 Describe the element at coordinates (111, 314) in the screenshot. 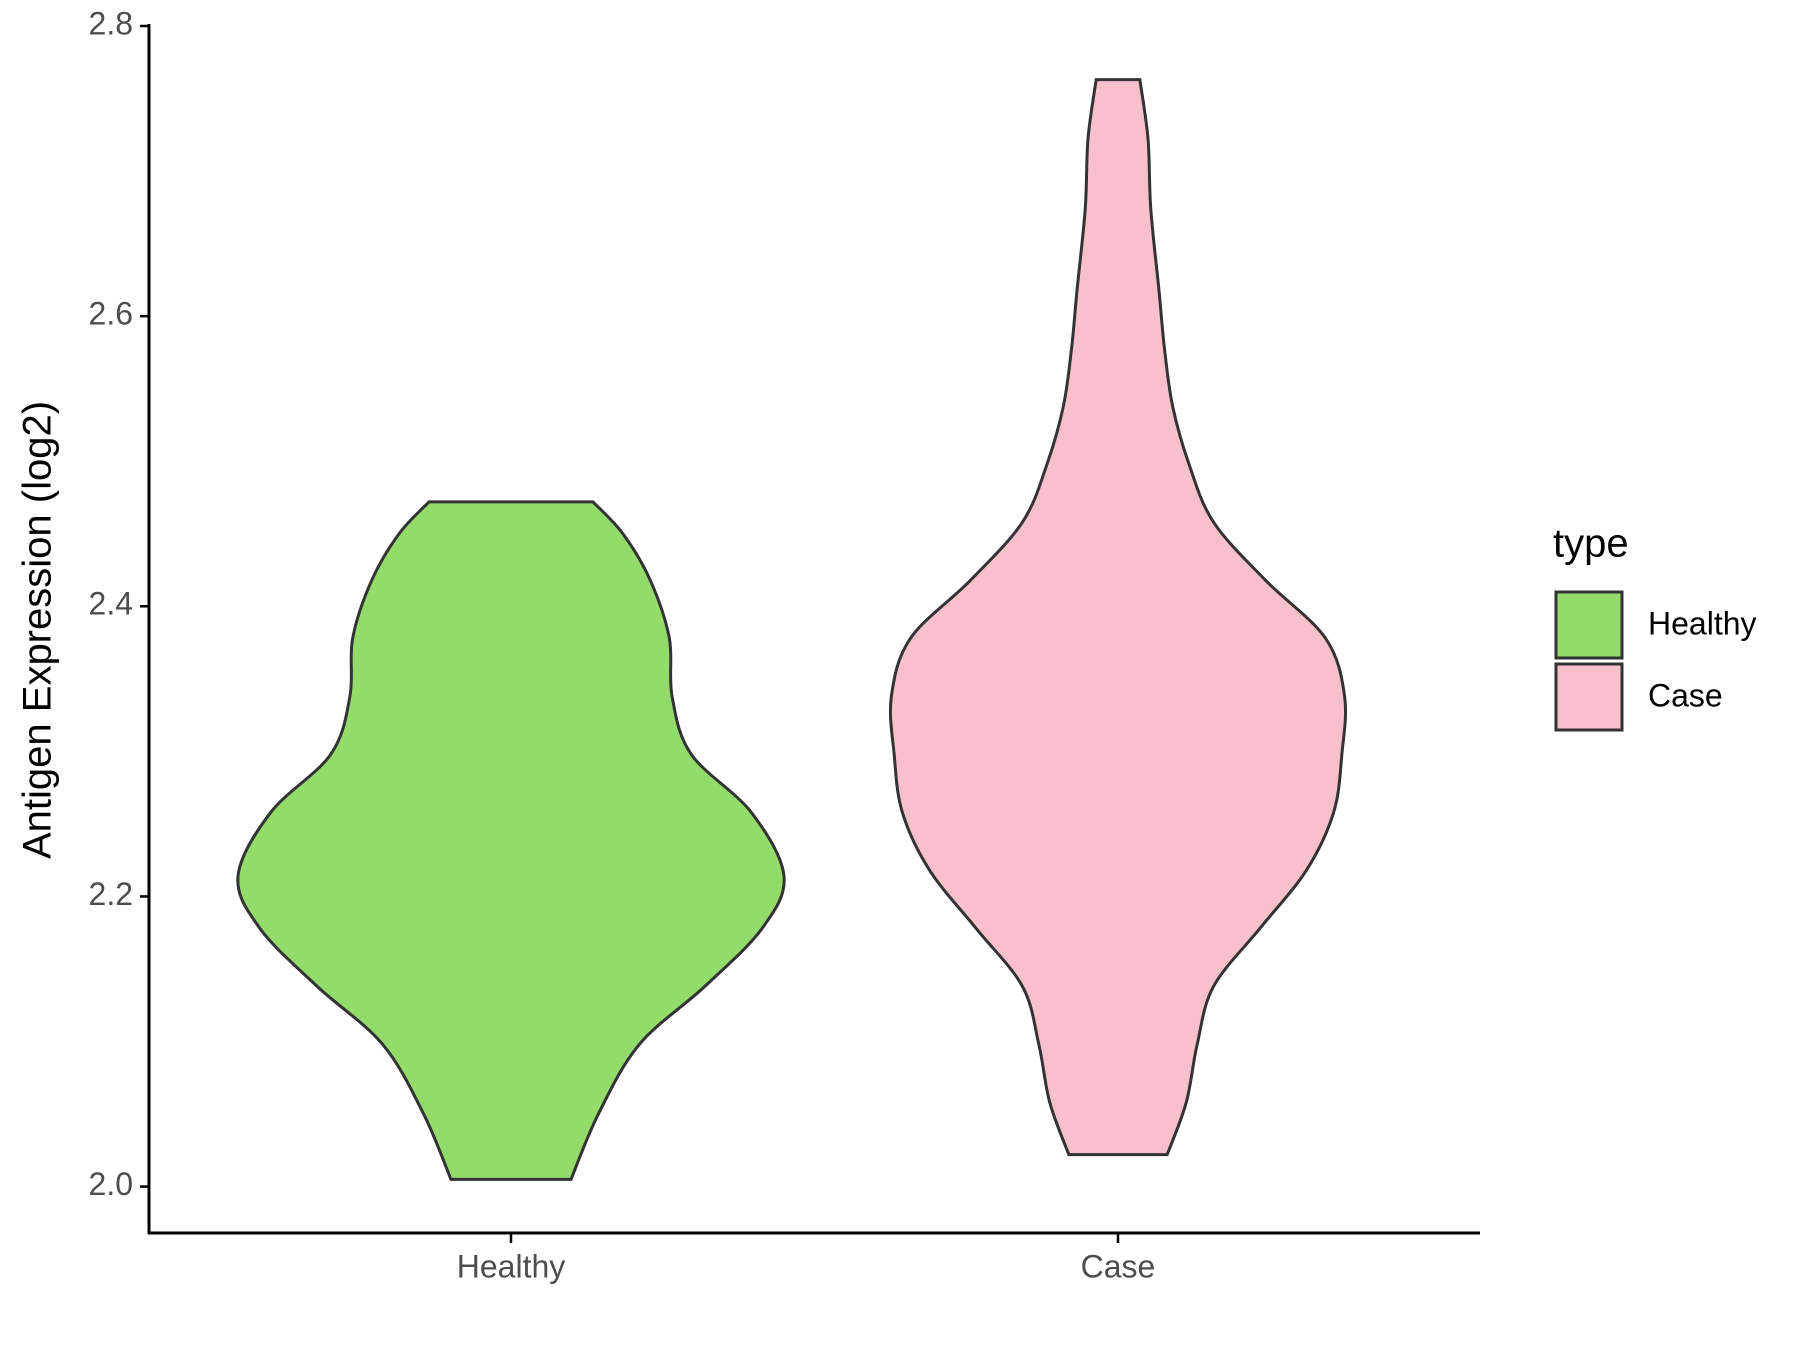

I see `y-tick-label: 2.6` at that location.